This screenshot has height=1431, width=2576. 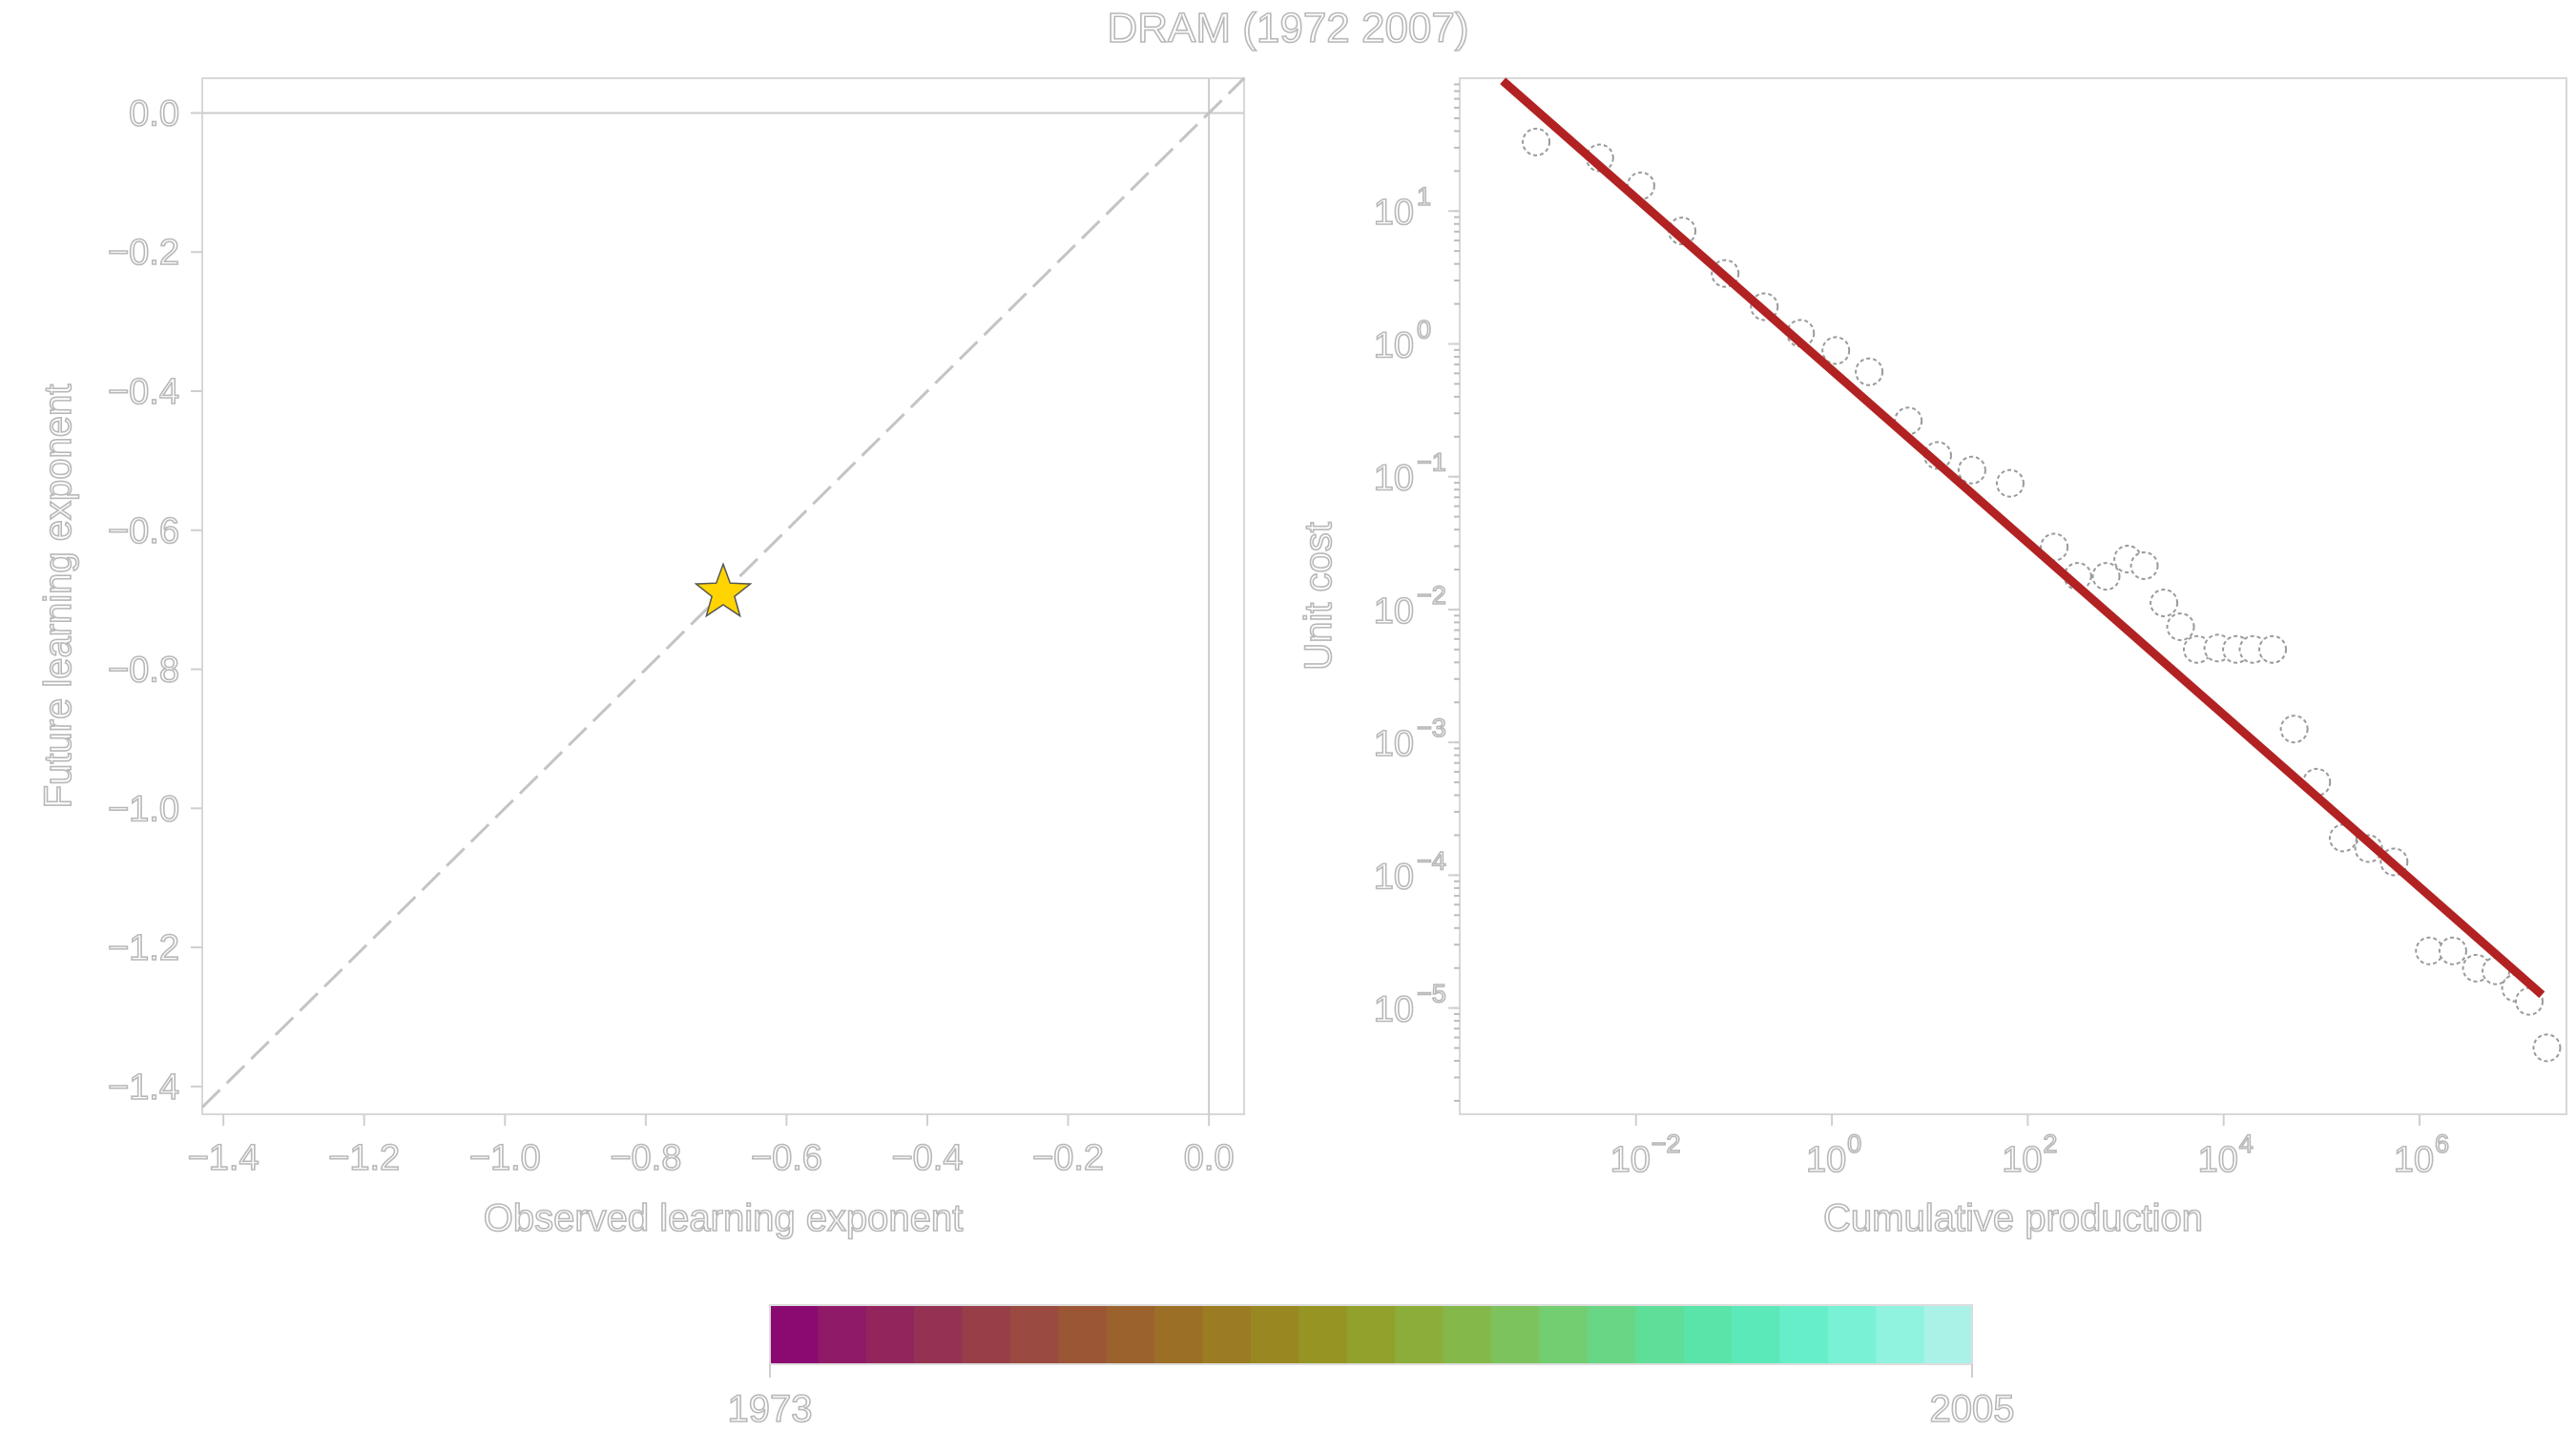 I want to click on figure-title: DRAM (1972 2007), so click(x=1287, y=28).